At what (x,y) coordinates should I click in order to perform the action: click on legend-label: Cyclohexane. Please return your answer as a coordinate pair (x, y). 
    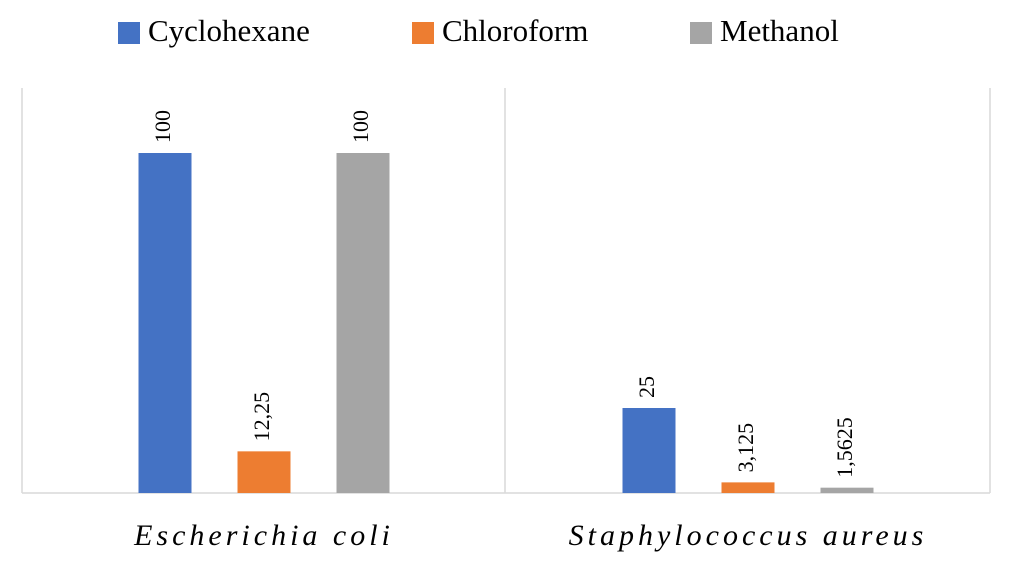
    Looking at the image, I should click on (229, 30).